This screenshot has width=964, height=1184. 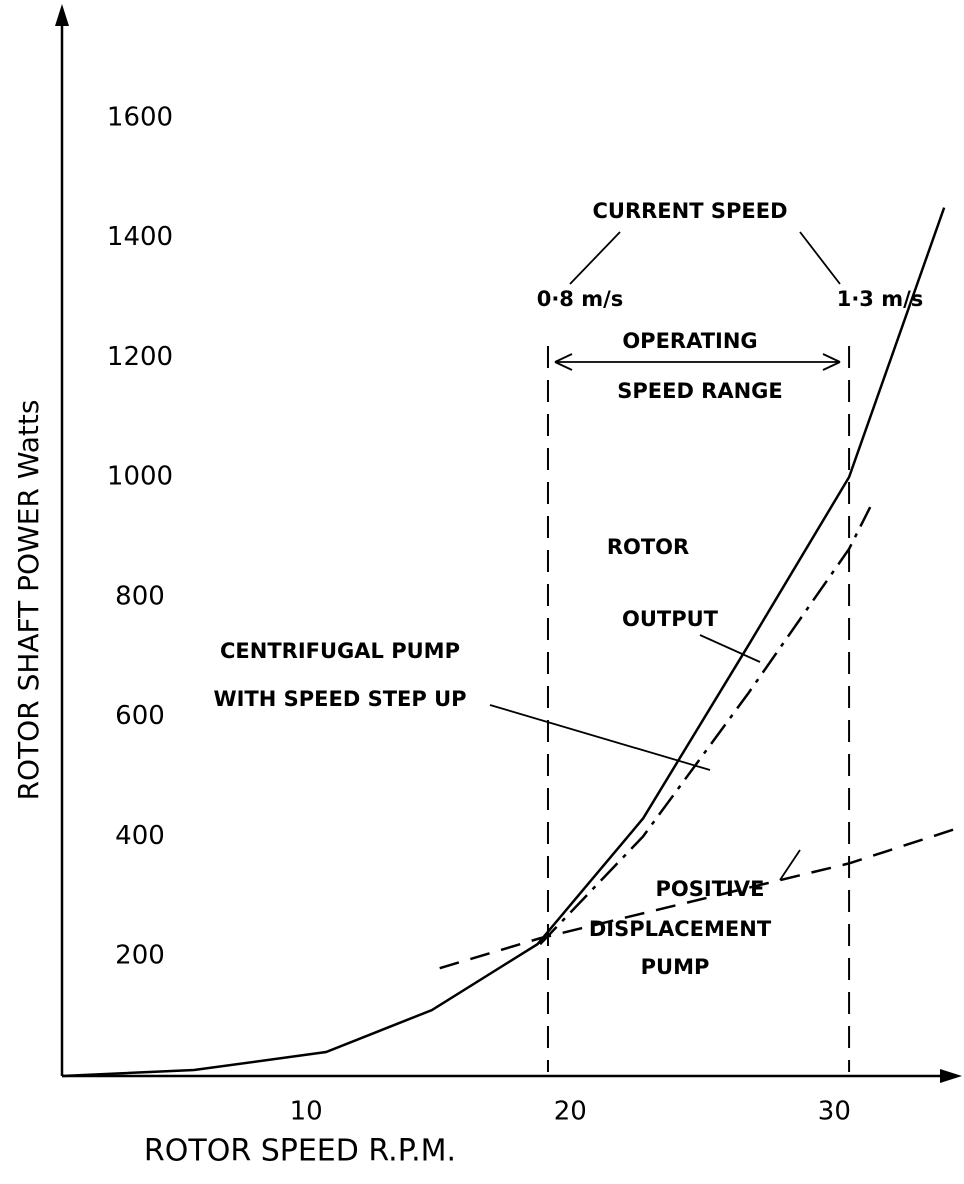 I want to click on annotation: OPERATING, so click(x=689, y=341).